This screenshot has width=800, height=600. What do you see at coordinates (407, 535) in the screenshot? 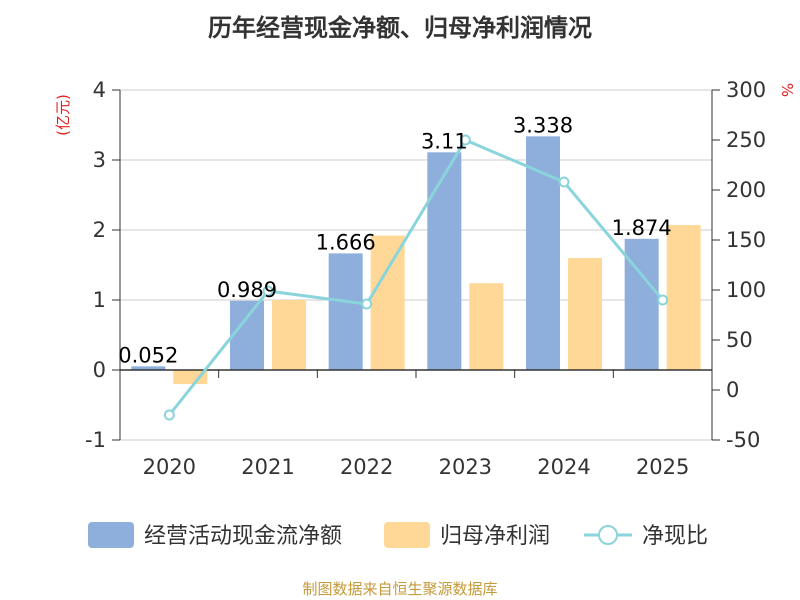
I see `legend-swatch-net-profit` at bounding box center [407, 535].